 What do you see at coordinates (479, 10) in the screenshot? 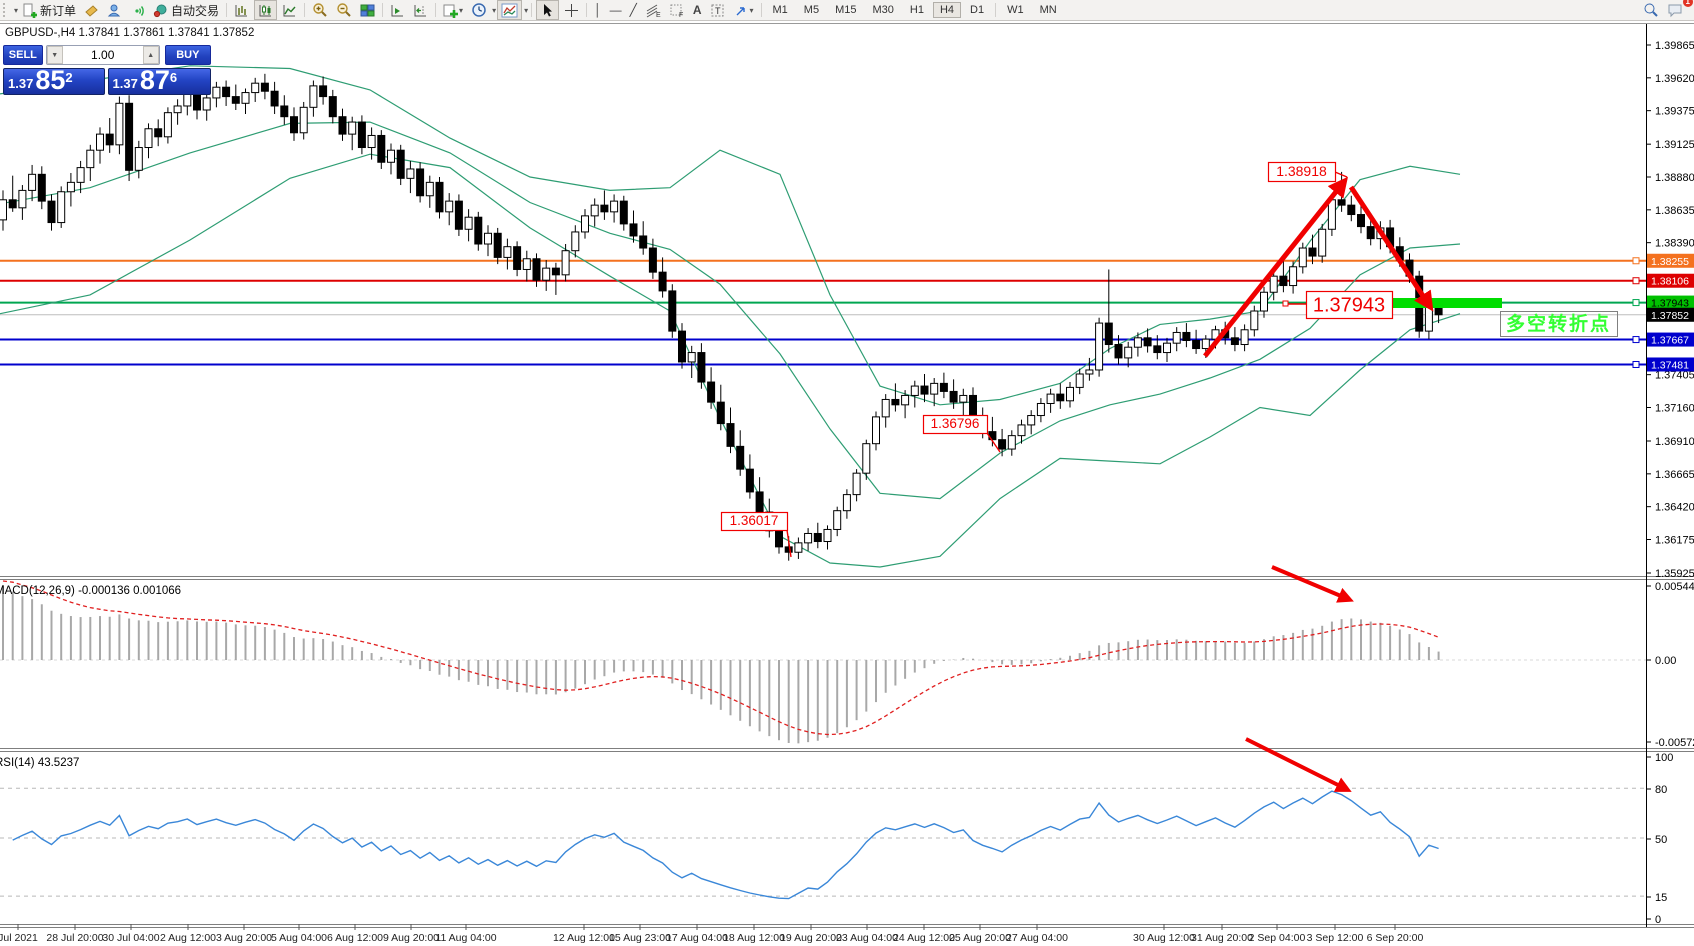
I see `periods-button` at bounding box center [479, 10].